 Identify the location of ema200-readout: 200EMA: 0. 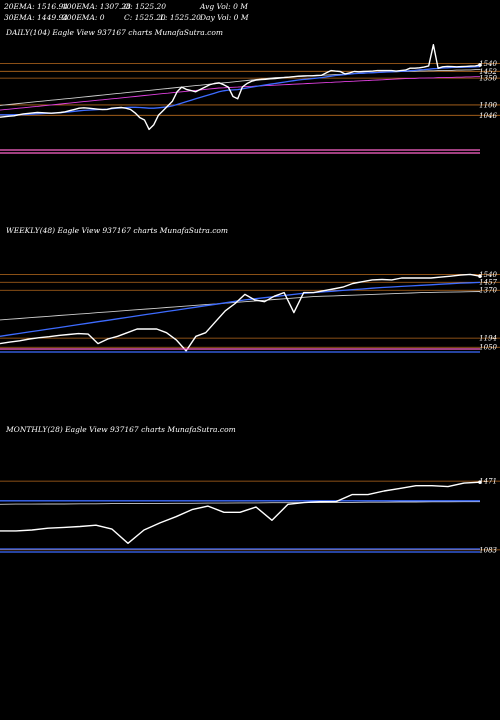
(83, 17).